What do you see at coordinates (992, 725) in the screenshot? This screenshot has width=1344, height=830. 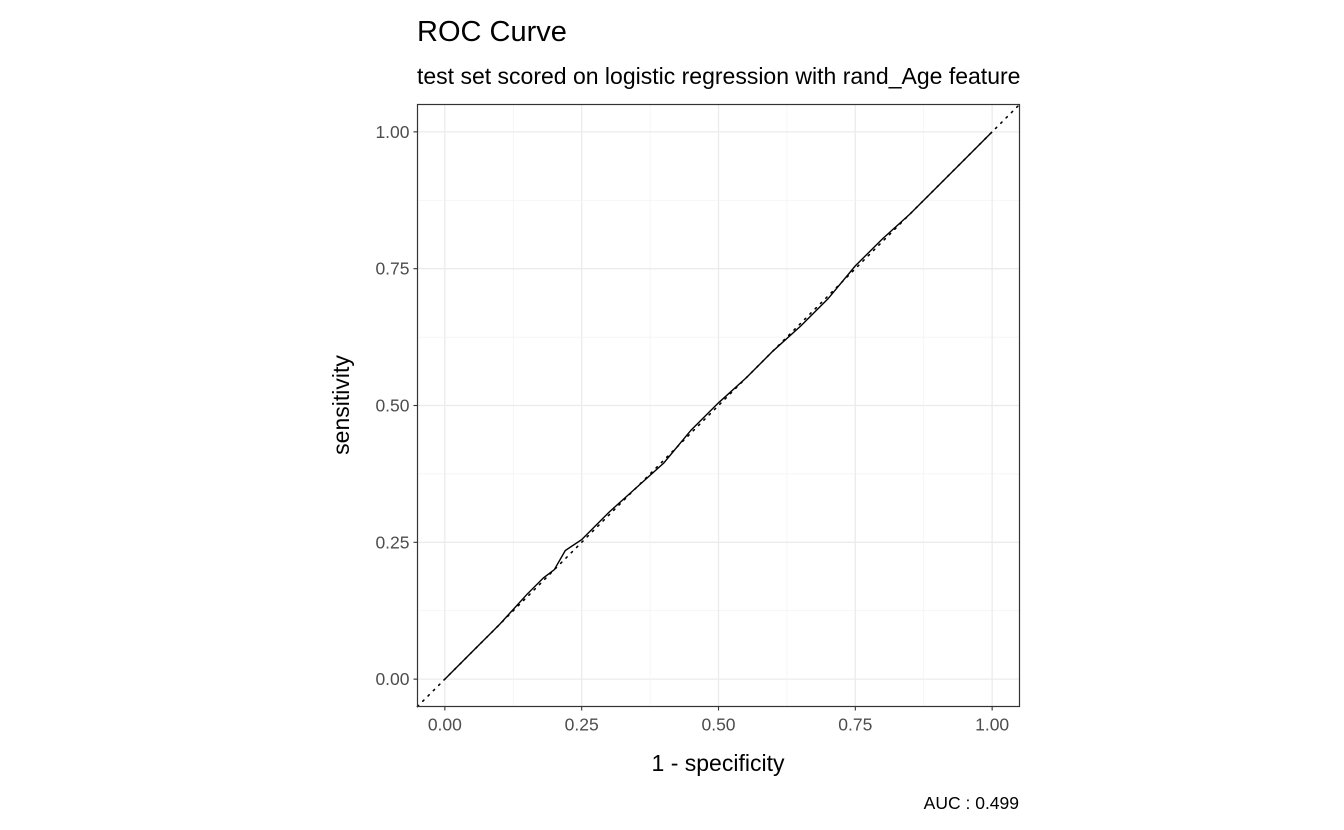 I see `x-tick-label: 1.00` at bounding box center [992, 725].